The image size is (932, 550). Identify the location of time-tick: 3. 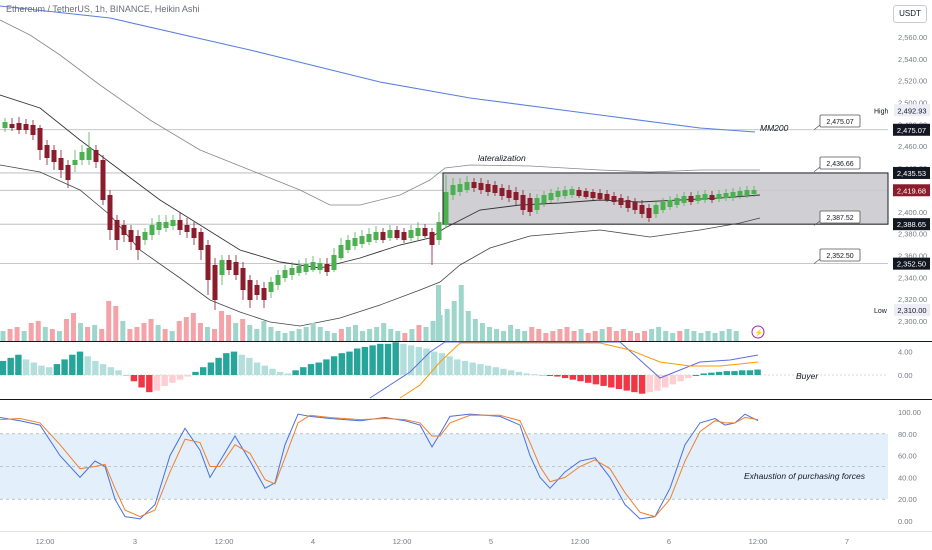
(135, 541).